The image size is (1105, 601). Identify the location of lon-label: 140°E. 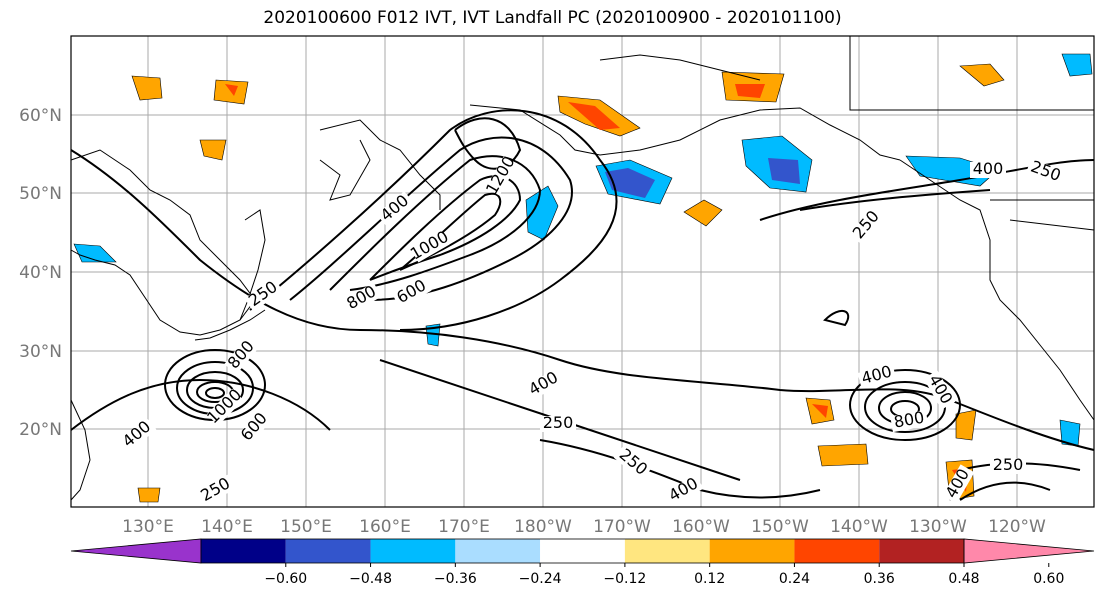
(227, 527).